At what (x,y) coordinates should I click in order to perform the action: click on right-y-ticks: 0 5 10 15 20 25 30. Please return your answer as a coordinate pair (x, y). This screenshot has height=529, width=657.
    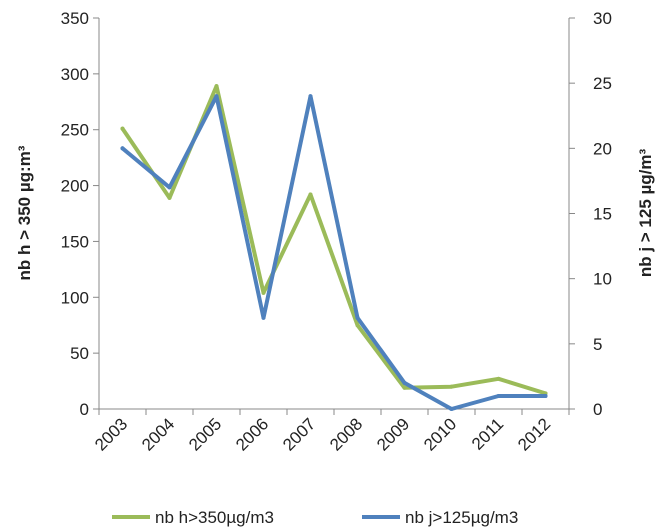
    Looking at the image, I should click on (590, 214).